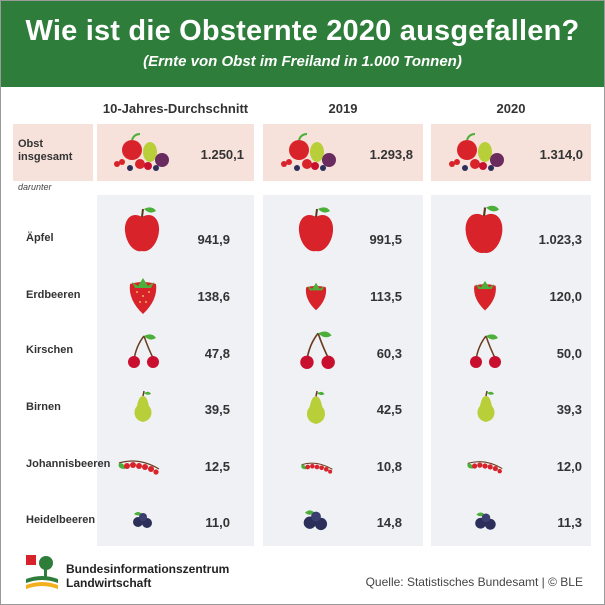 This screenshot has height=605, width=605. What do you see at coordinates (68, 464) in the screenshot?
I see `row-label-currants: Johannisbeeren` at bounding box center [68, 464].